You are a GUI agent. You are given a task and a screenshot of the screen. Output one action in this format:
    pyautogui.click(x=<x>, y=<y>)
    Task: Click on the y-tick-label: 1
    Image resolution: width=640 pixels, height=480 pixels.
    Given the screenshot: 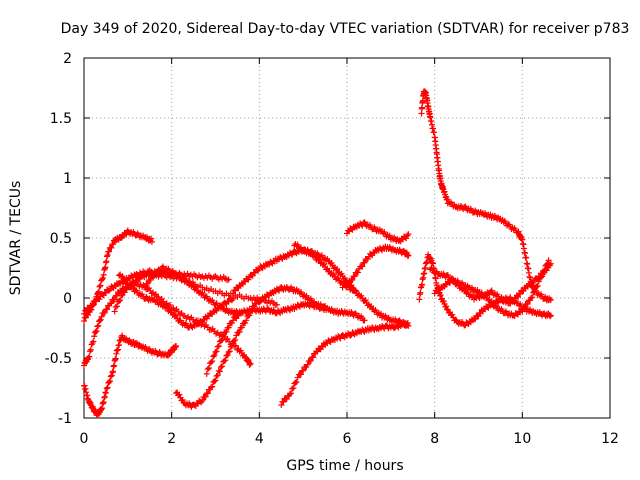 What is the action you would take?
    pyautogui.click(x=67, y=179)
    